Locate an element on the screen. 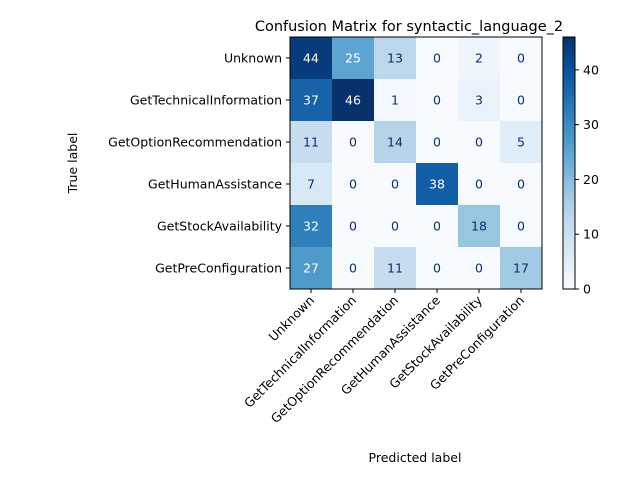 Image resolution: width=640 pixels, height=480 pixels. cell-value-label: 38 is located at coordinates (437, 184).